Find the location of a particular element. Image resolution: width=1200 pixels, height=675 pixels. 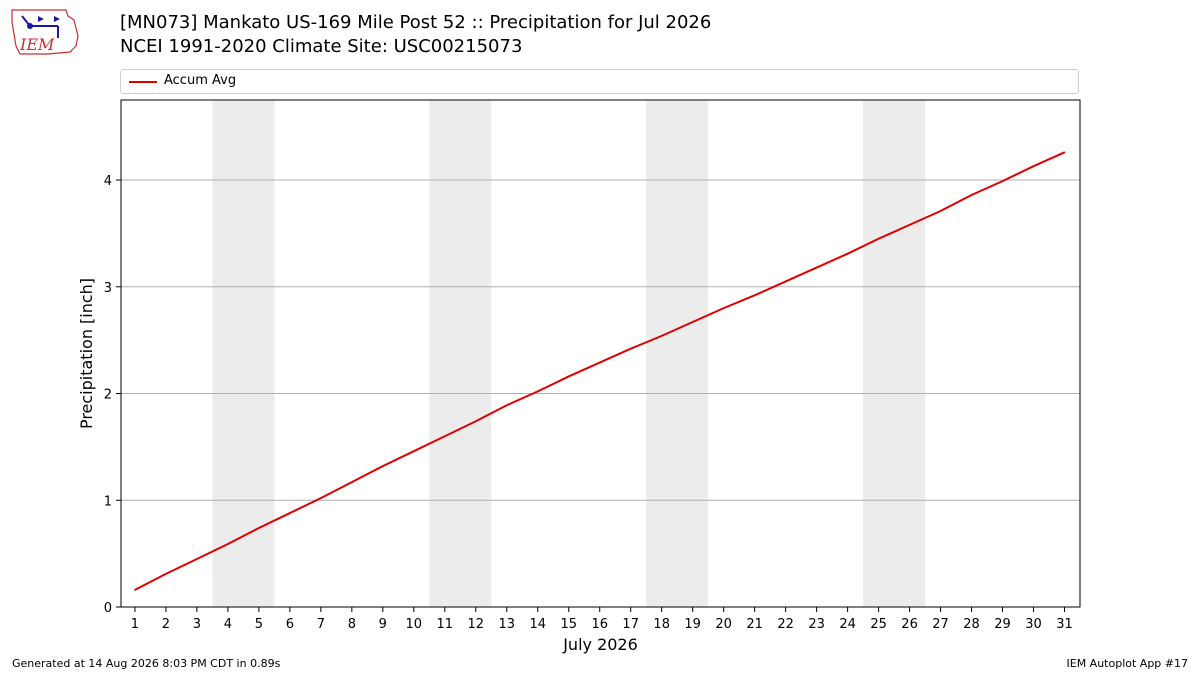

x-tick-label: 29 is located at coordinates (1002, 624).